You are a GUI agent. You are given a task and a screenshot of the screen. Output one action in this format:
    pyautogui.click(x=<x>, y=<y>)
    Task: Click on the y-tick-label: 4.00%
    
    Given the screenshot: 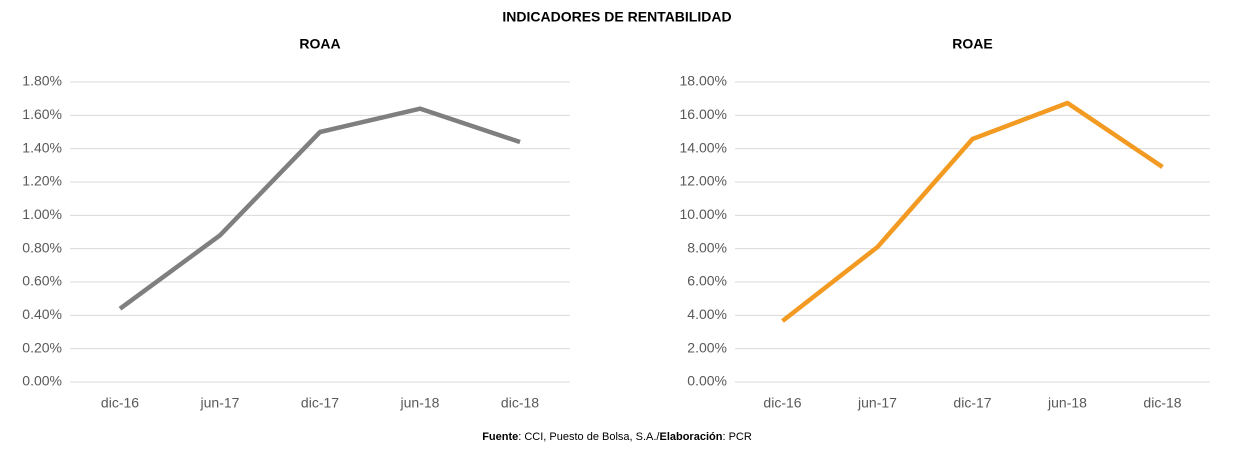 What is the action you would take?
    pyautogui.click(x=707, y=314)
    